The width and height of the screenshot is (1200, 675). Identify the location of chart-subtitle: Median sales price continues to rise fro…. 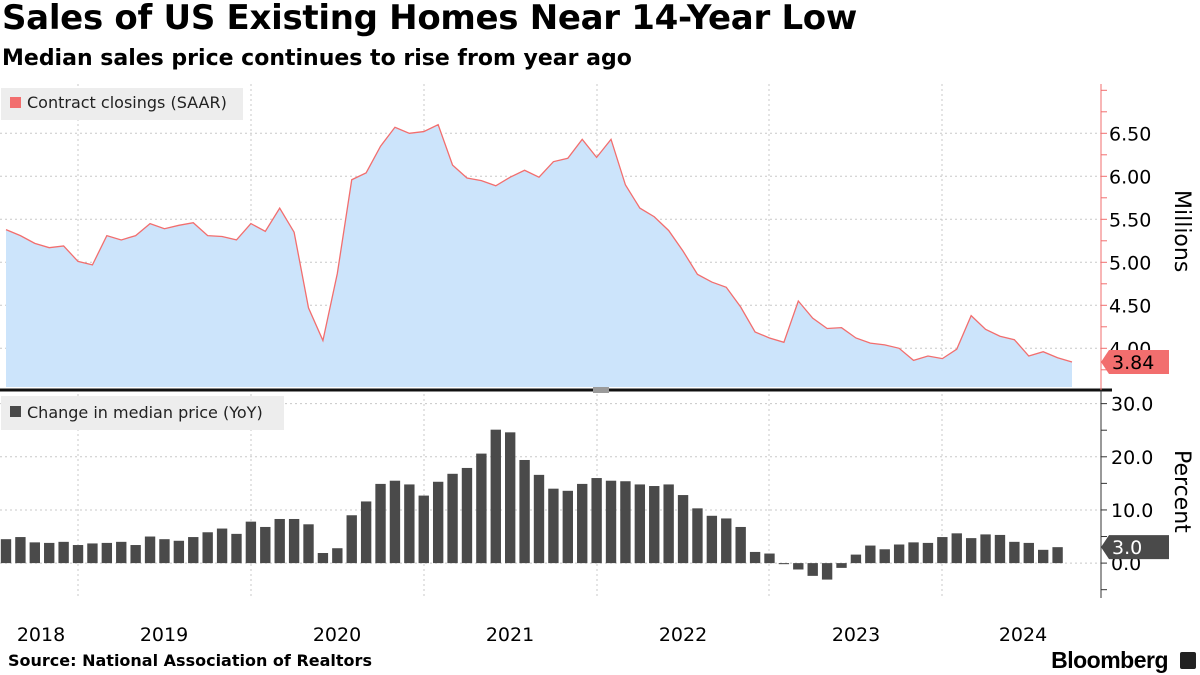
(317, 58).